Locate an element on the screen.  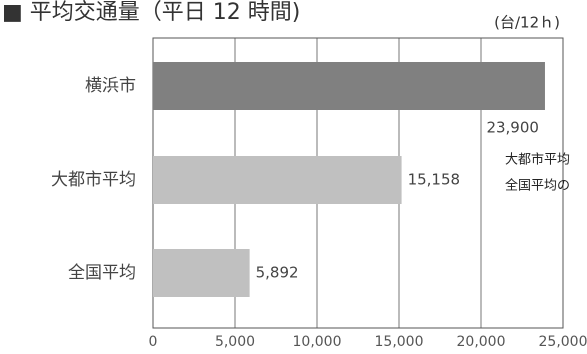
chart-title: ■ 平均交通量（平日 12 時間) is located at coordinates (151, 12).